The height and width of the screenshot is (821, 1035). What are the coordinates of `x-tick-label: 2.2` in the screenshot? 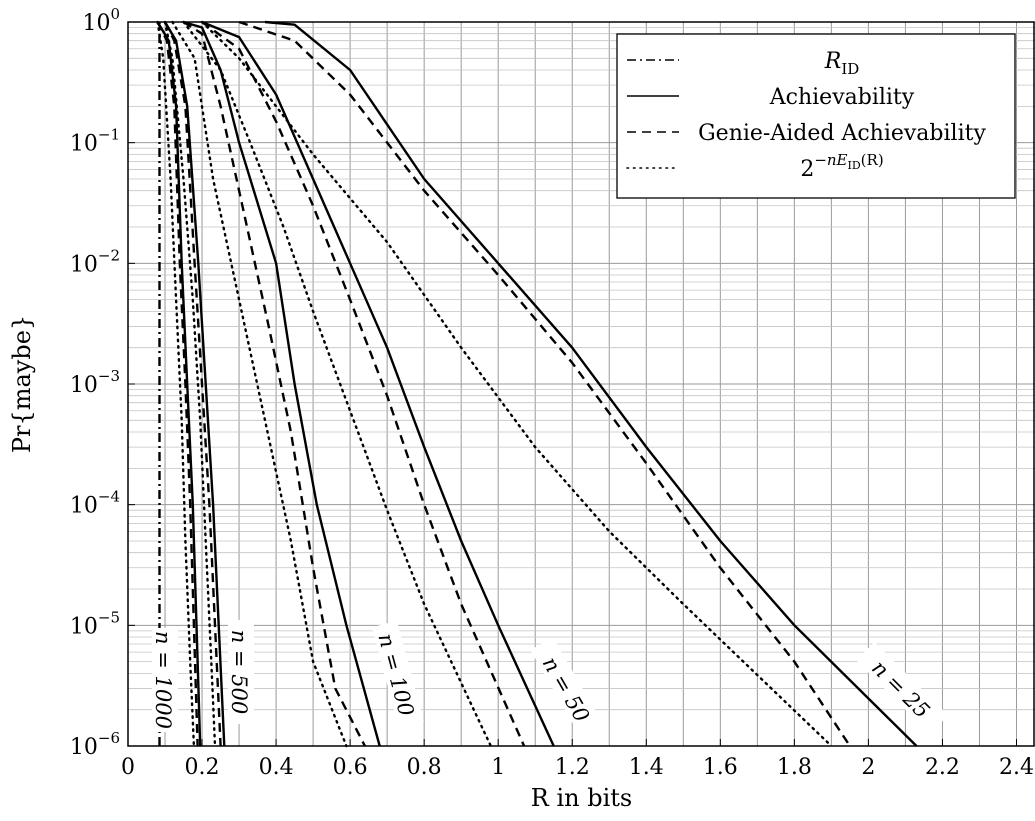 It's located at (942, 767).